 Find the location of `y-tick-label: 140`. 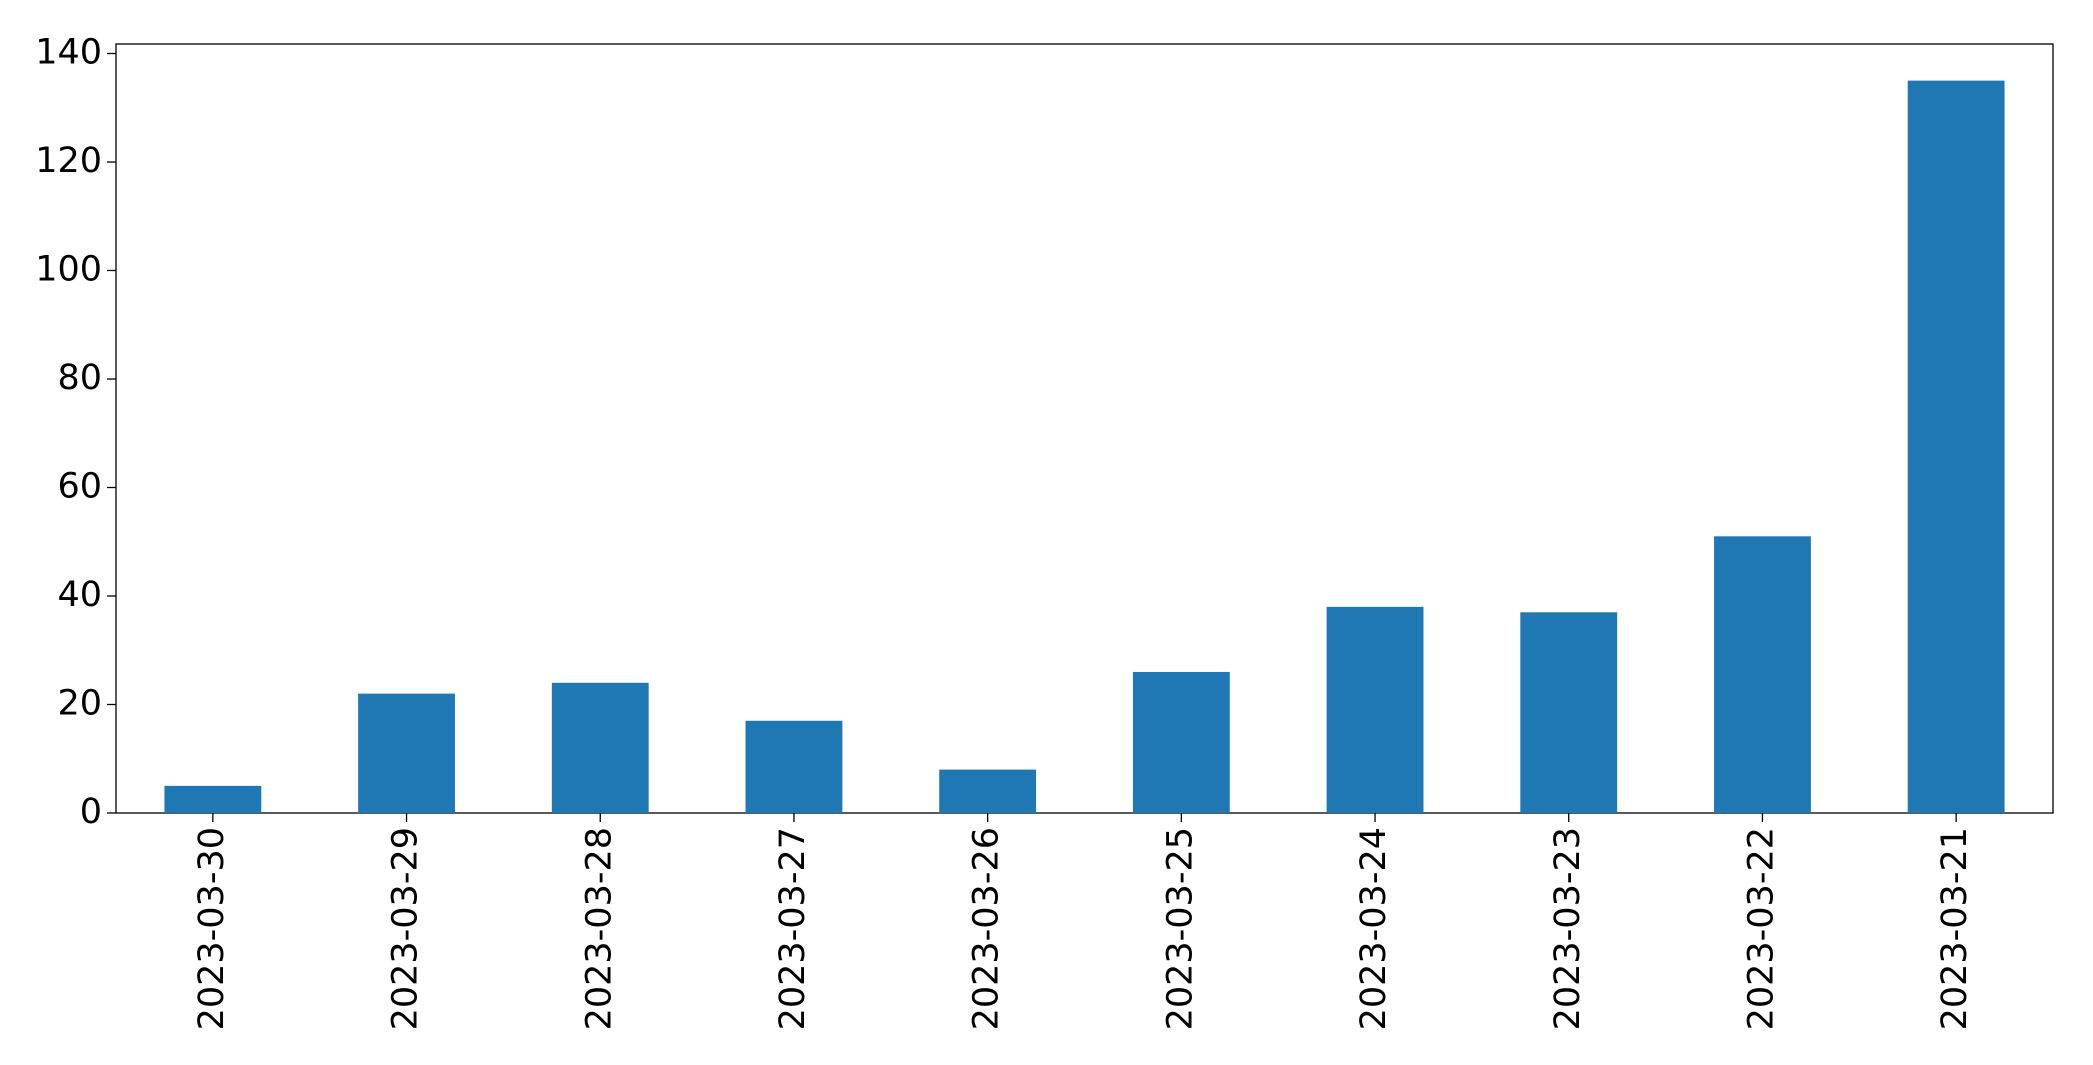

y-tick-label: 140 is located at coordinates (68, 52).